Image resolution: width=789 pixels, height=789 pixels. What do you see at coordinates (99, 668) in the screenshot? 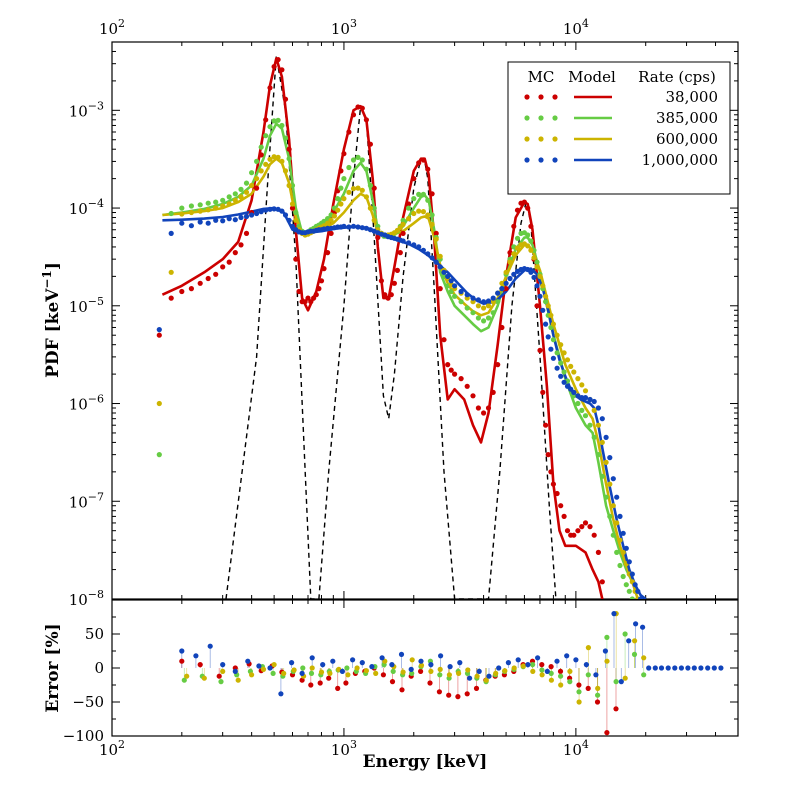
I see `error-y-tick-label: 0` at bounding box center [99, 668].